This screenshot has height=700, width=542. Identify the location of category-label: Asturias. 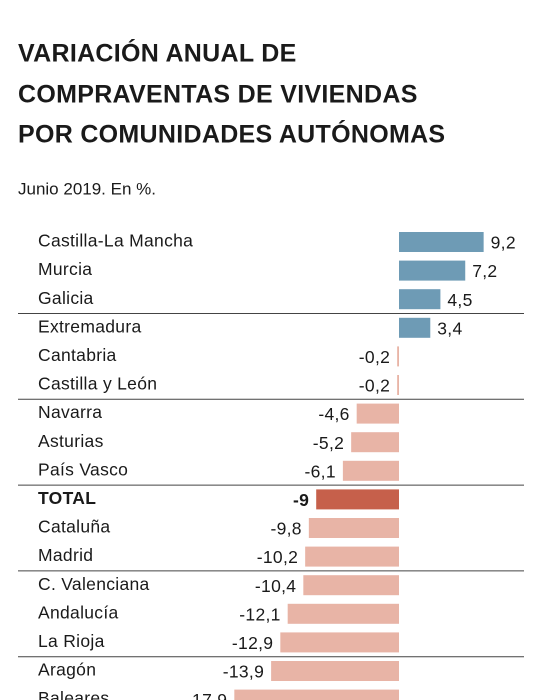
(71, 441).